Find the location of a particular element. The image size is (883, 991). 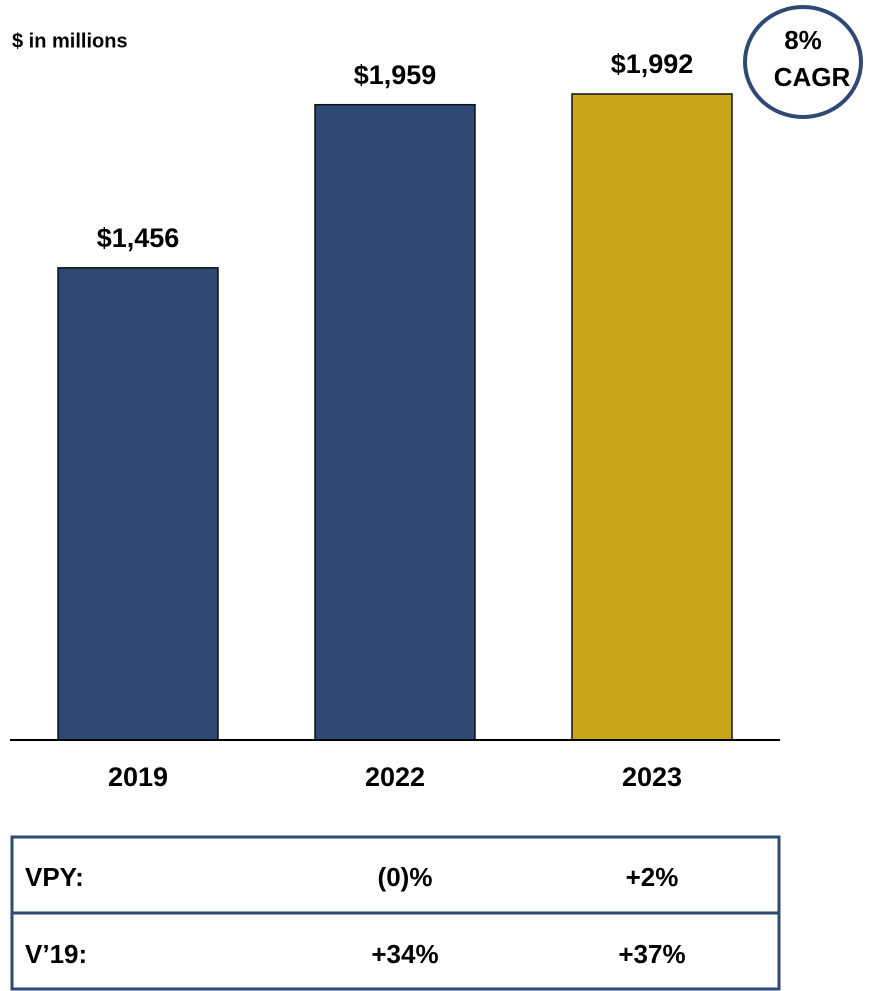

annotation: CAGR is located at coordinates (812, 77).